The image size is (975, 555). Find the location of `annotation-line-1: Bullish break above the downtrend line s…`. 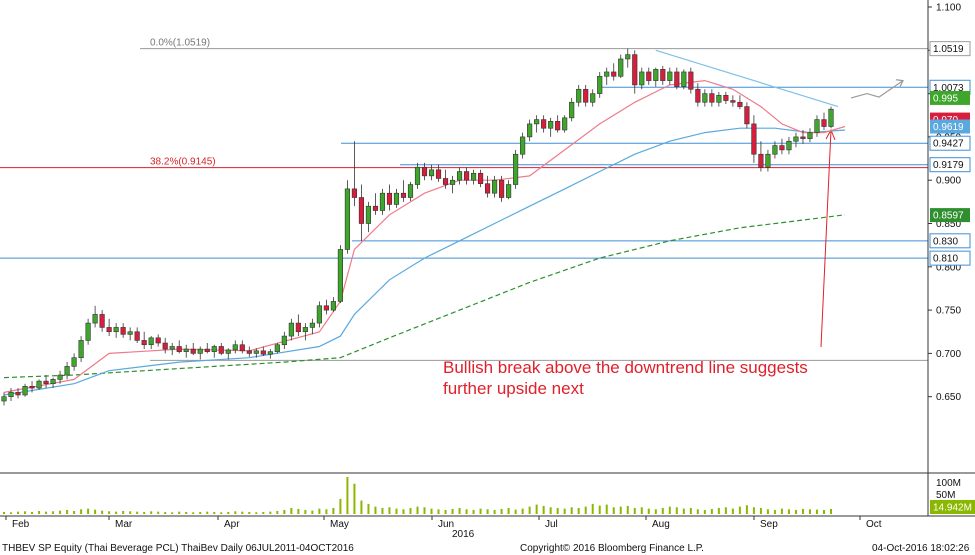

annotation-line-1: Bullish break above the downtrend line s… is located at coordinates (625, 367).